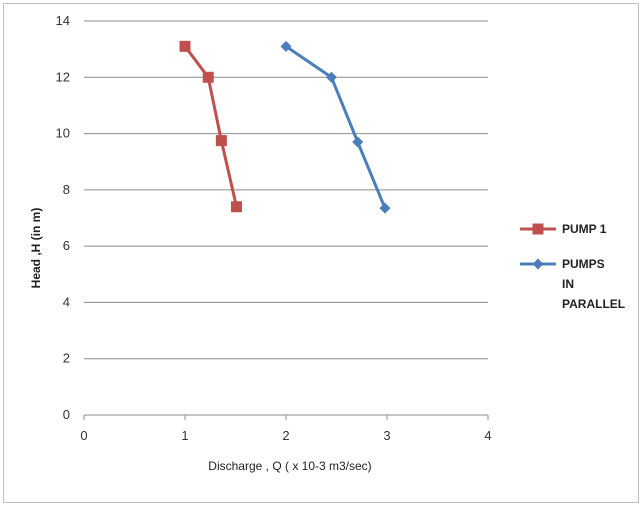 This screenshot has height=508, width=644. I want to click on x-tick-label: 1, so click(184, 435).